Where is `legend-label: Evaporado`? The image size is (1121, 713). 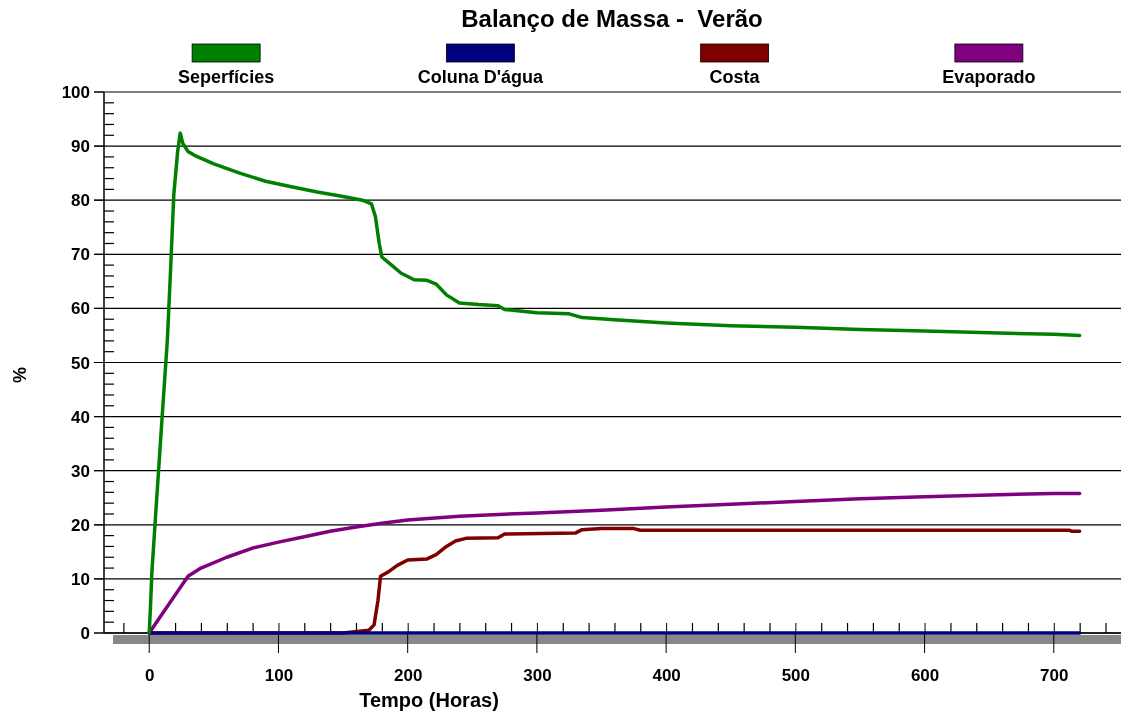
legend-label: Evaporado is located at coordinates (989, 77).